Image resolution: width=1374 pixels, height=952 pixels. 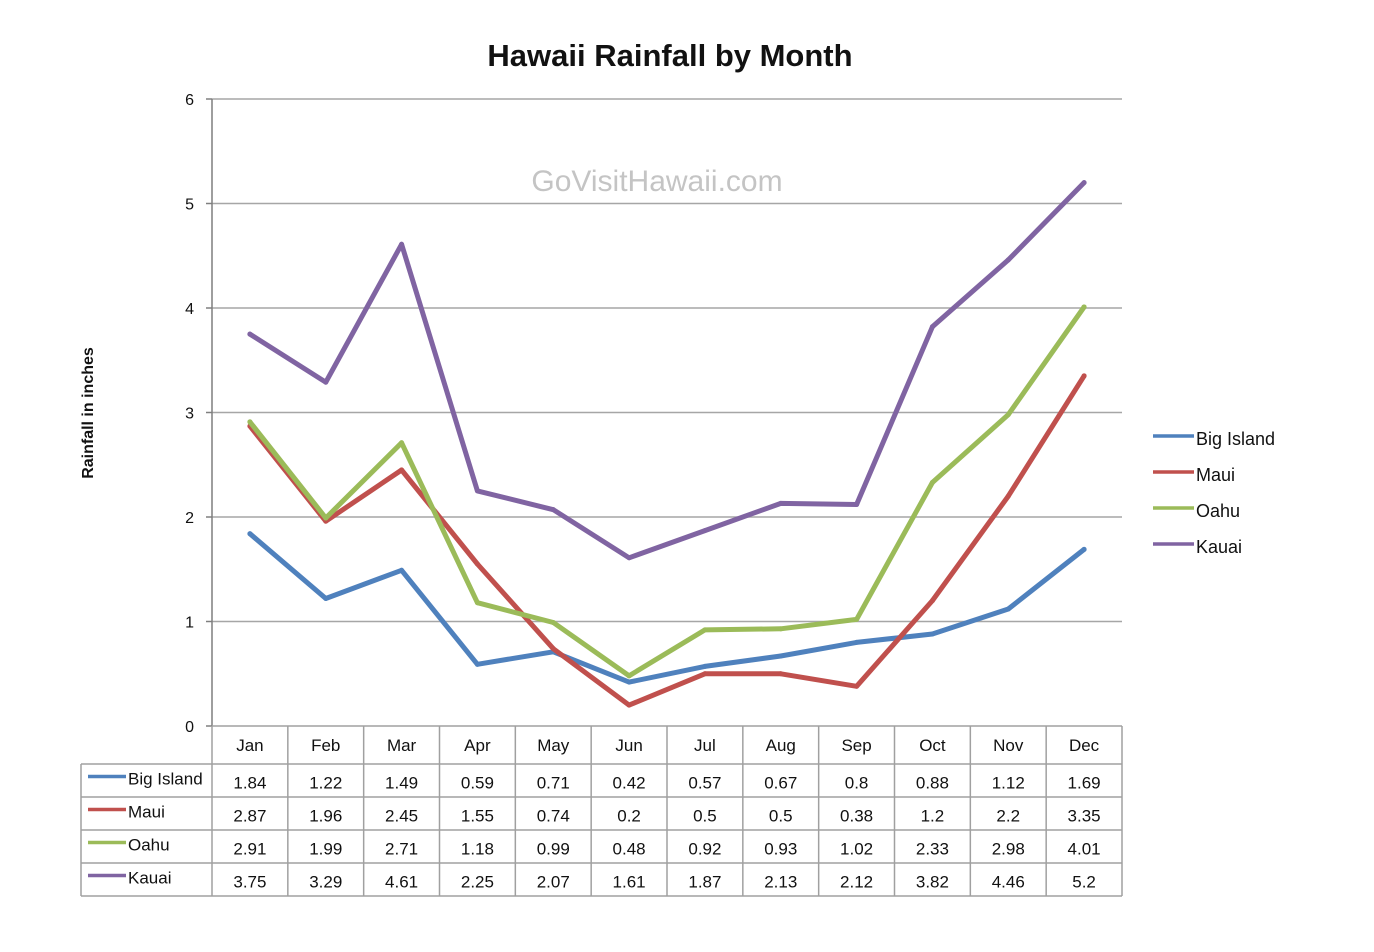 I want to click on table-cell: 1.61, so click(x=629, y=882).